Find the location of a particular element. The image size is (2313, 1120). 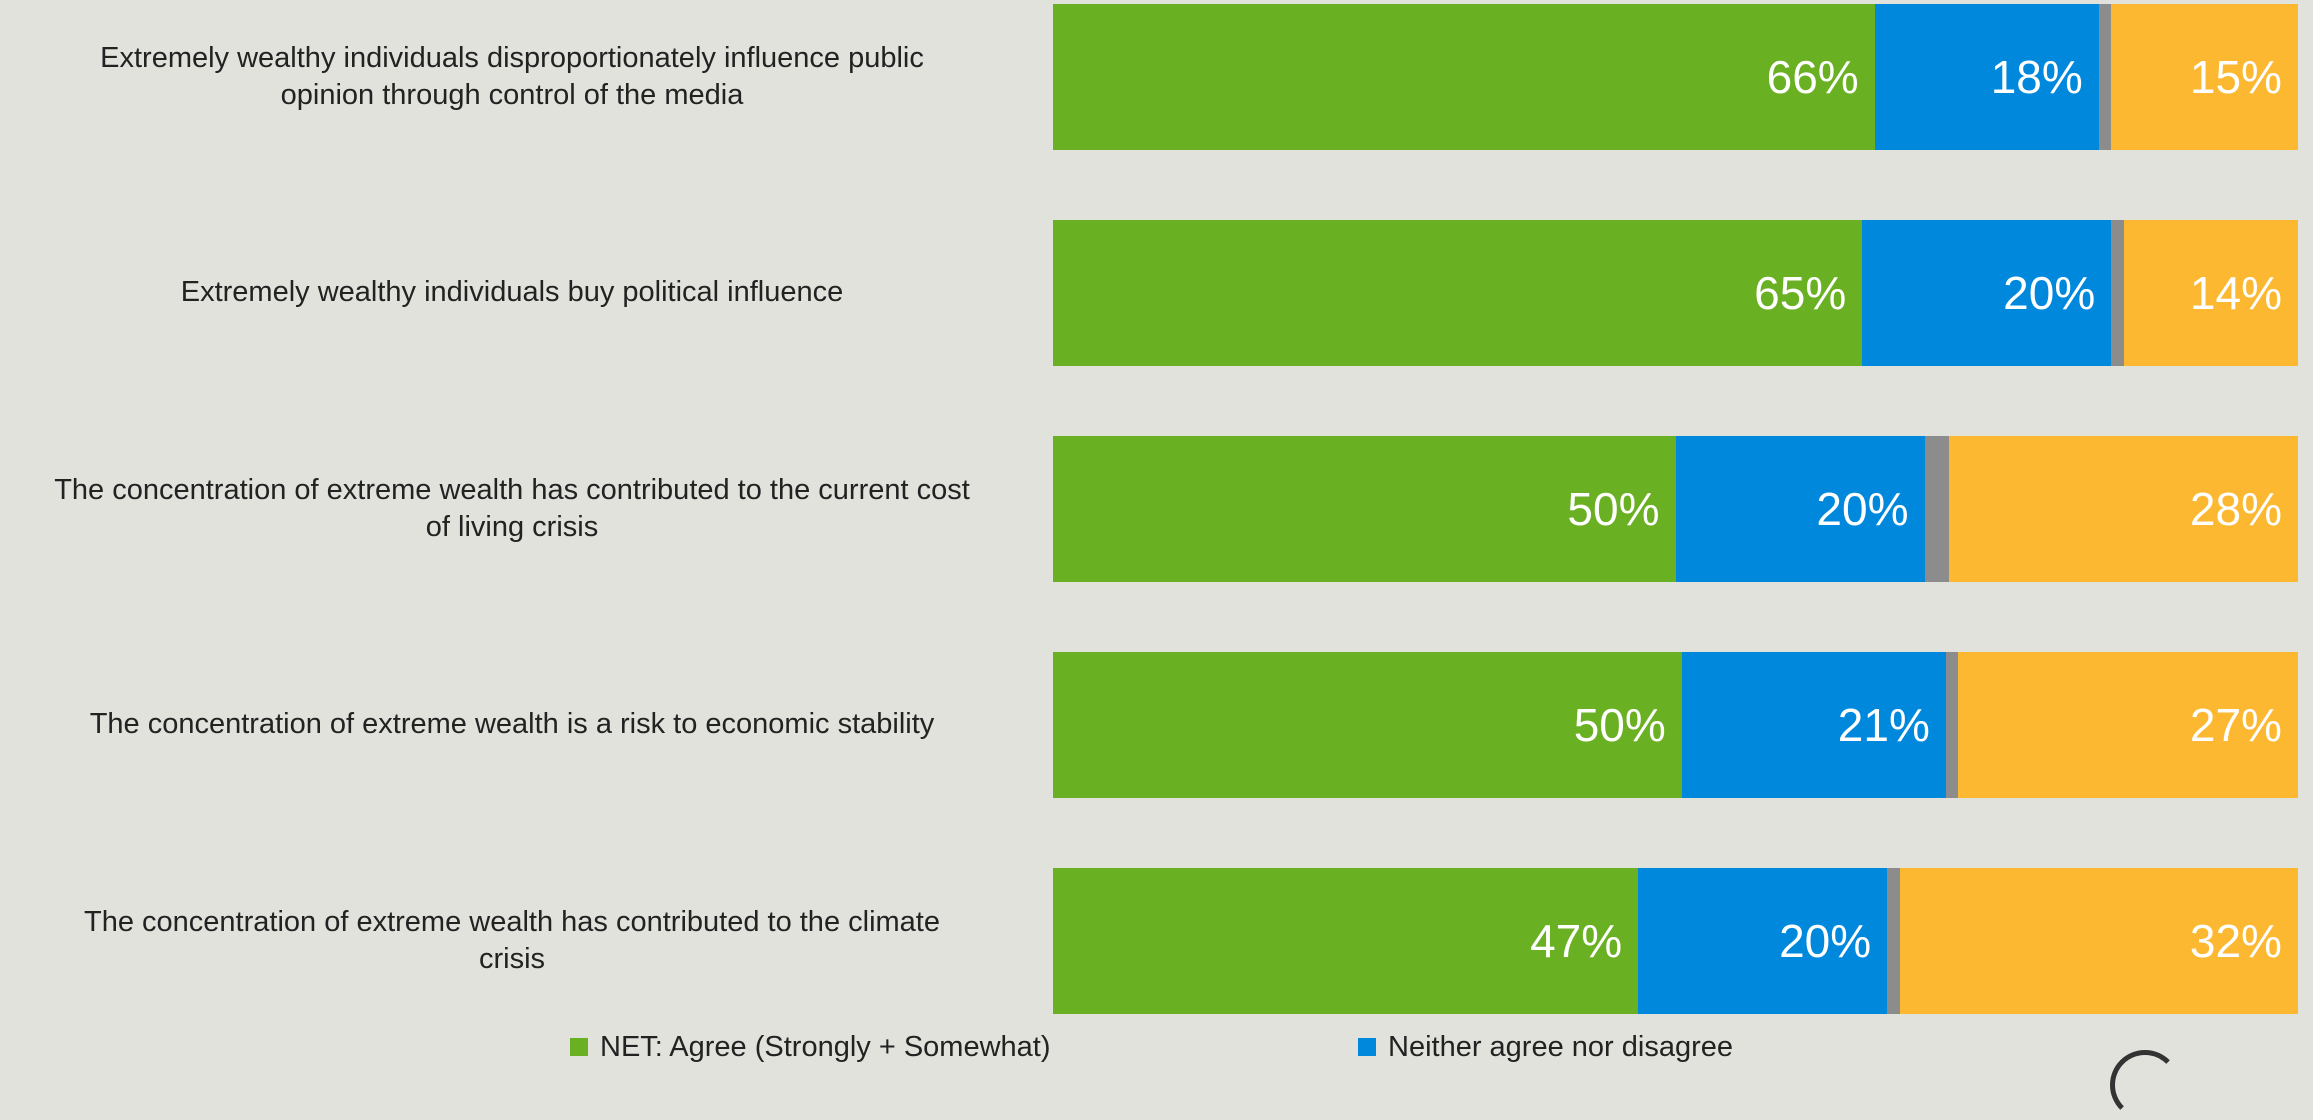

category-label-line: opinion through control of the media is located at coordinates (512, 95).